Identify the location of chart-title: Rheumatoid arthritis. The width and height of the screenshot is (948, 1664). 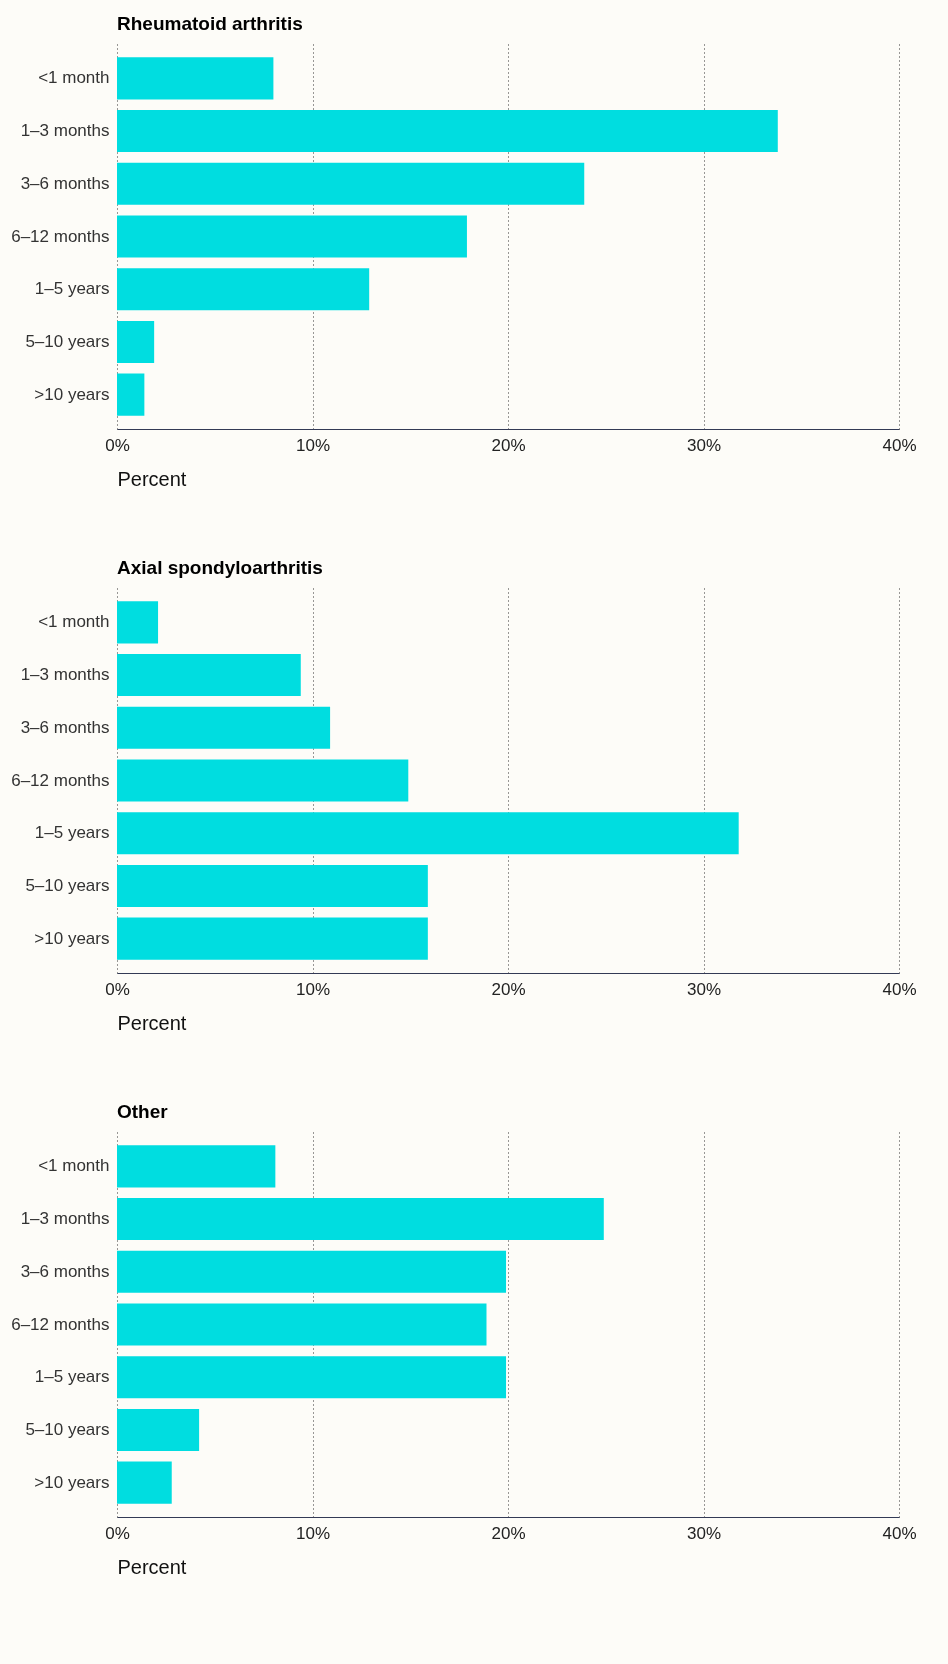
(210, 23).